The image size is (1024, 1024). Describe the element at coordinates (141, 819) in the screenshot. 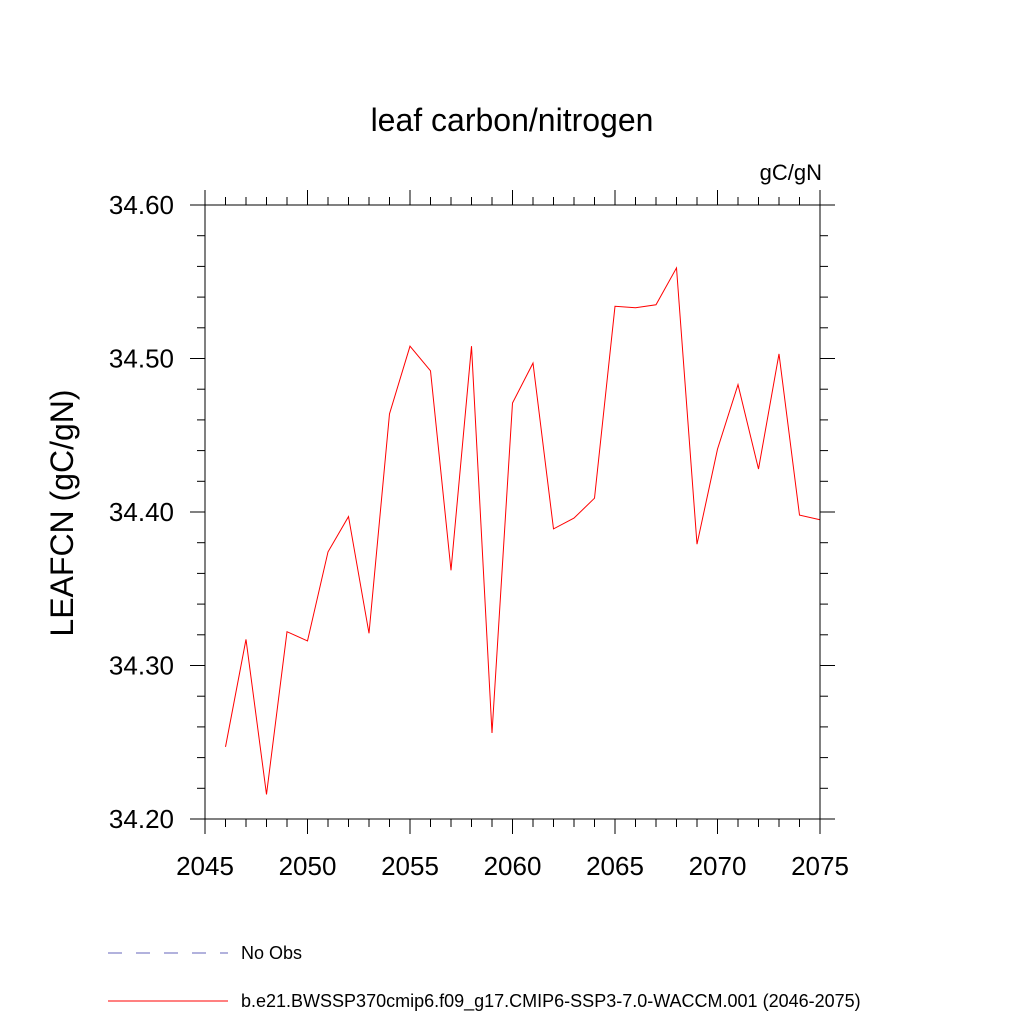

I see `y-tick-label: 34.20` at that location.